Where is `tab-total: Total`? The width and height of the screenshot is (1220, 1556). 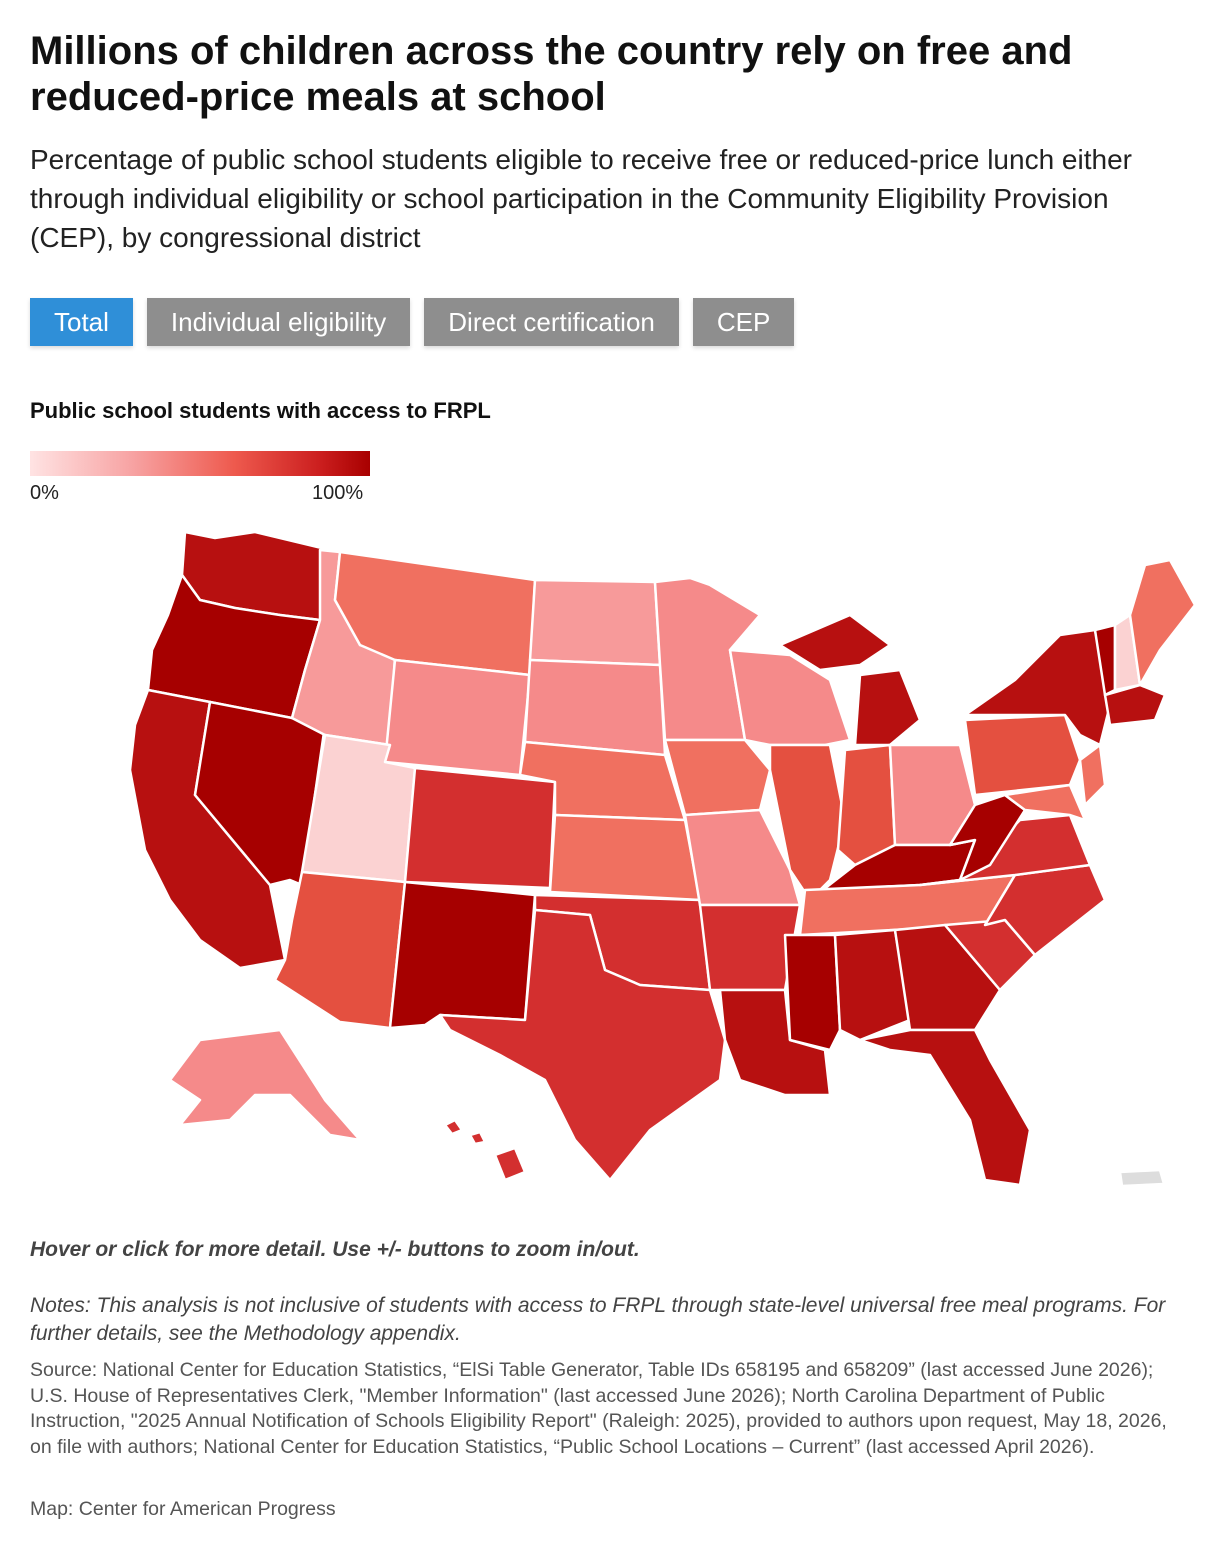
tab-total: Total is located at coordinates (81, 322).